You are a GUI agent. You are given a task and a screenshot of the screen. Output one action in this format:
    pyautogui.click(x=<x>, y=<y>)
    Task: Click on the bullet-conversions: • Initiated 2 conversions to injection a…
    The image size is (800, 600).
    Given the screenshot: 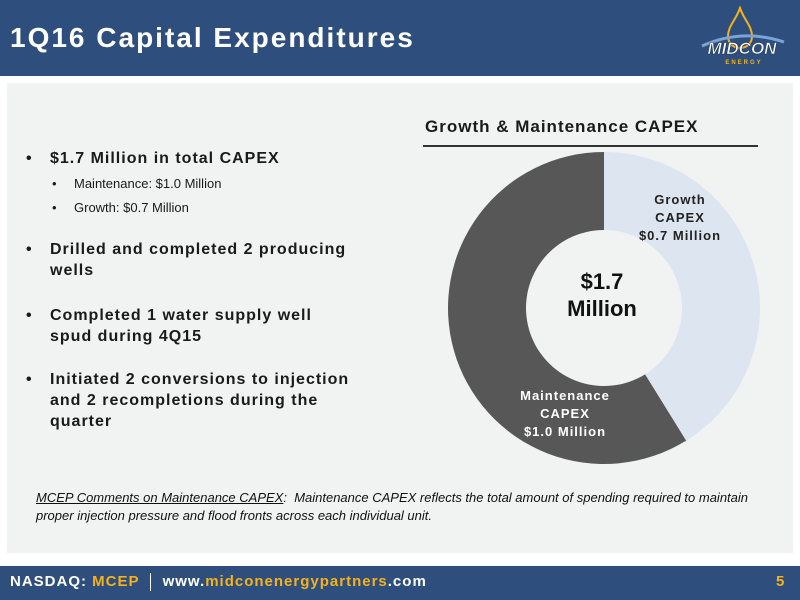 What is the action you would take?
    pyautogui.click(x=188, y=400)
    